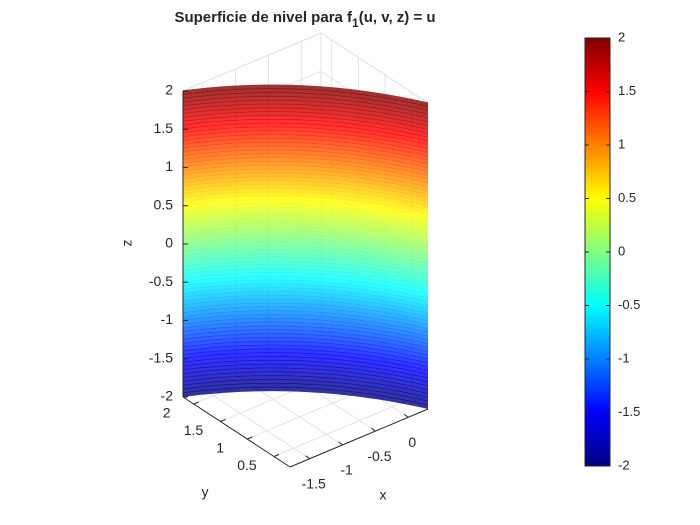 Image resolution: width=700 pixels, height=525 pixels. Describe the element at coordinates (161, 281) in the screenshot. I see `z-tick-label: -0.5` at that location.